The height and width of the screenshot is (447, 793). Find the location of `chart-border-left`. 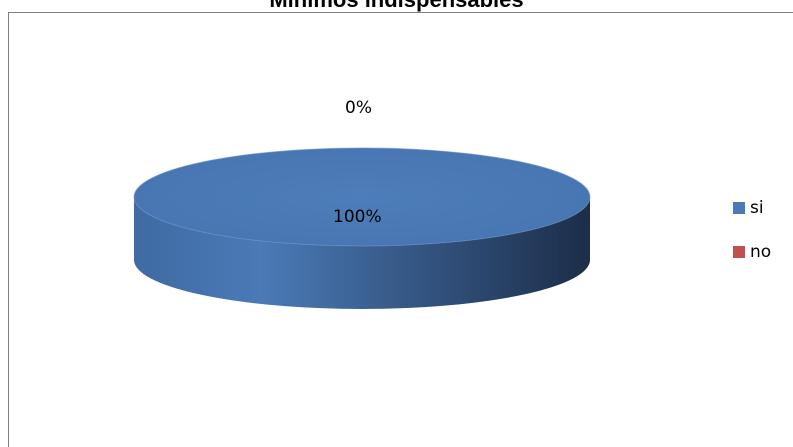

chart-border-left is located at coordinates (8, 229).